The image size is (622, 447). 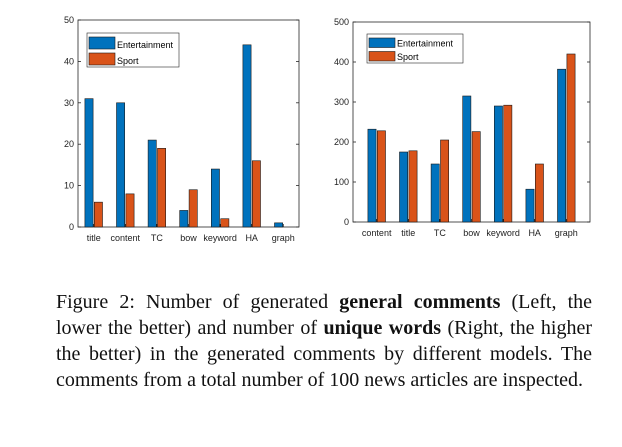 I want to click on y-tick-label: 500, so click(x=341, y=22).